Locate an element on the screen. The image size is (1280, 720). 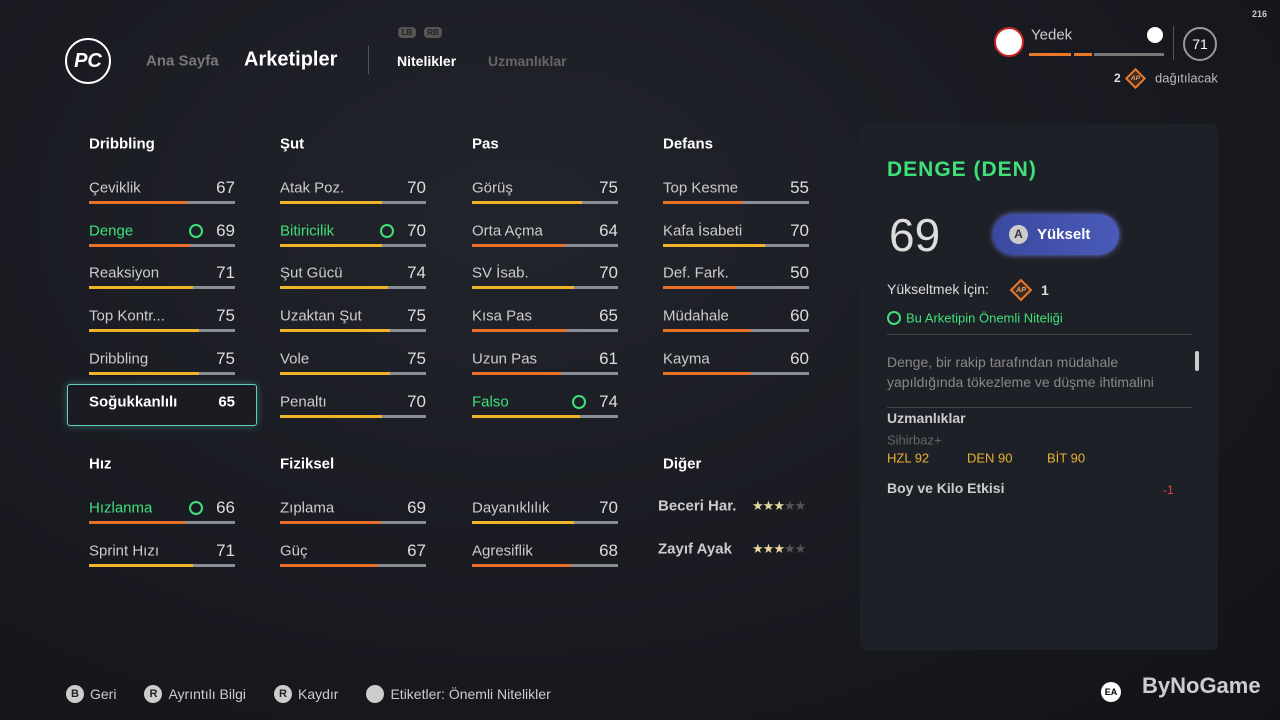
stat-name: Soğukkanlılı is located at coordinates (133, 401).